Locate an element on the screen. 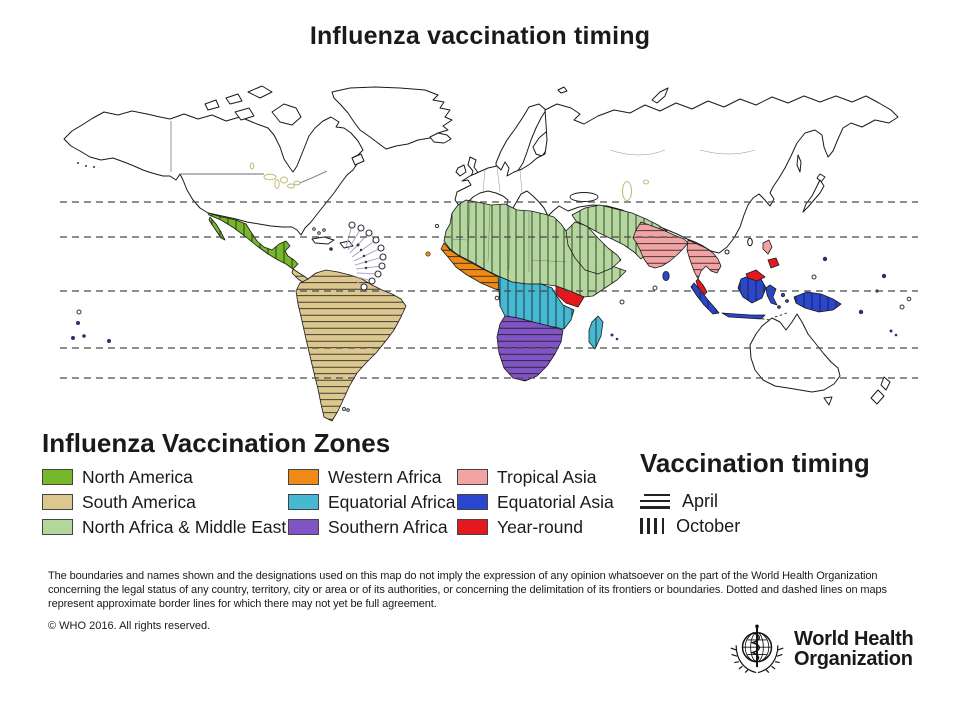 The image size is (960, 720). legend-label: Southern Africa is located at coordinates (388, 526).